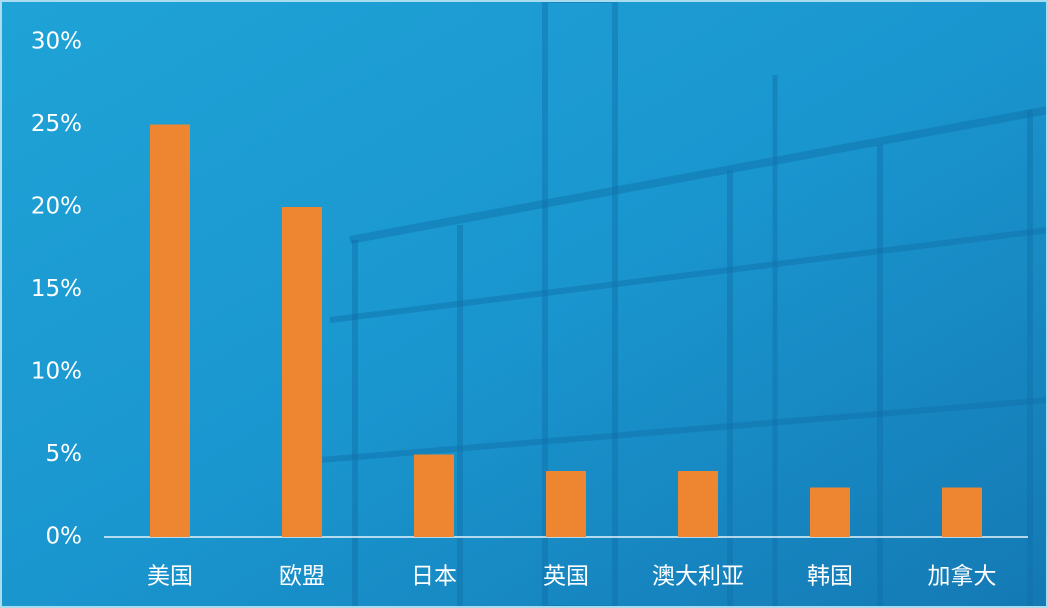 The image size is (1048, 608). What do you see at coordinates (56, 42) in the screenshot?
I see `y-tick-label: 30%` at bounding box center [56, 42].